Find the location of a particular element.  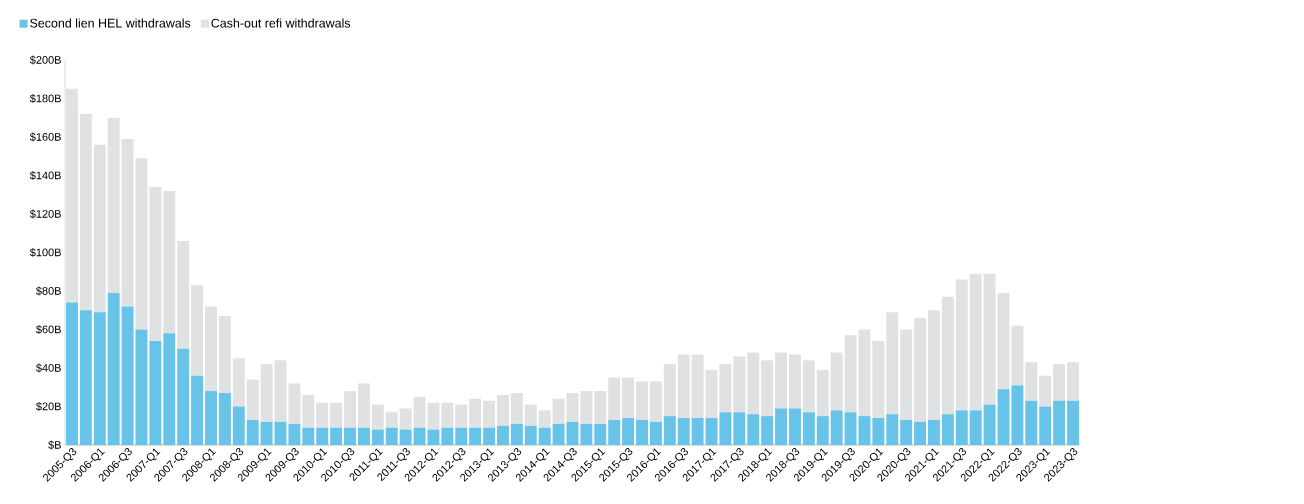

legend-label: Cash-out refi withdrawals is located at coordinates (281, 23).